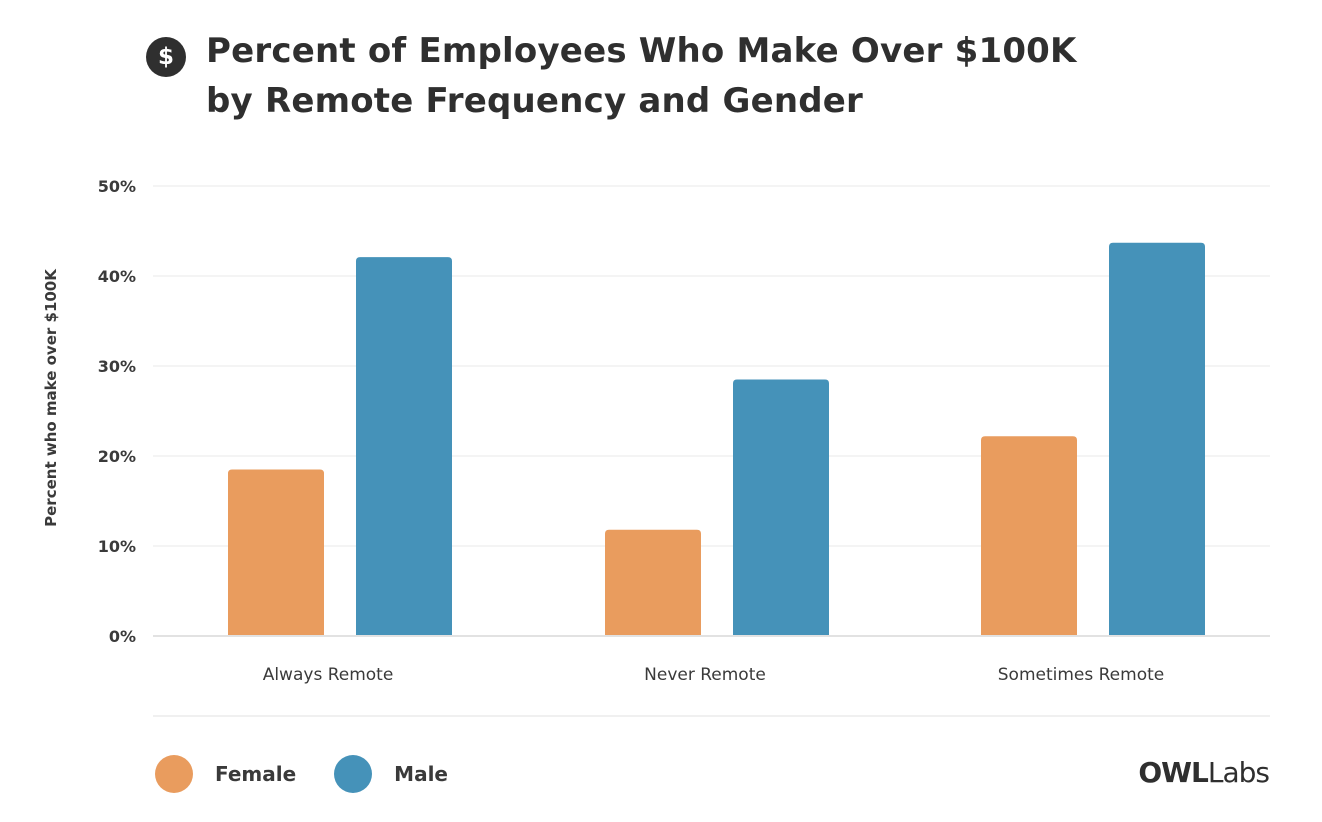 The width and height of the screenshot is (1322, 822). Describe the element at coordinates (391, 774) in the screenshot. I see `legend-item-male: Male` at that location.